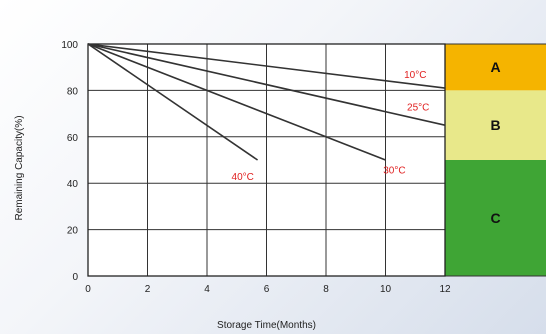  I want to click on zone-b, so click(495, 125).